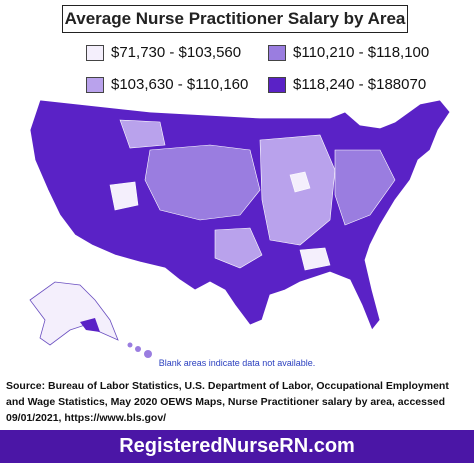  I want to click on legend-item: $103,630 - $110,160, so click(167, 84).